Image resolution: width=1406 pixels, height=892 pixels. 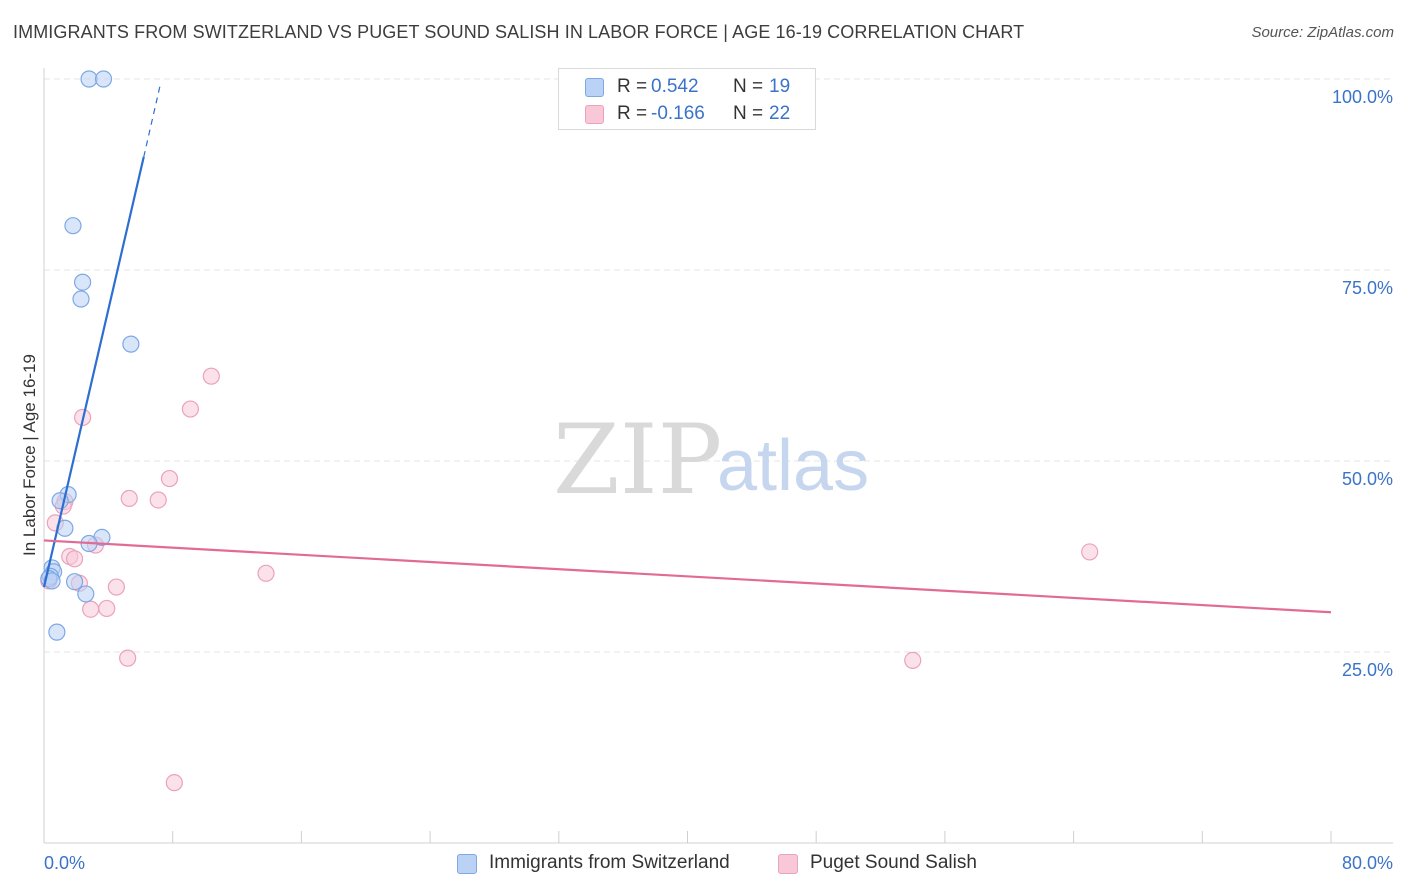 I want to click on y-tick-label: 25.0%, so click(x=1367, y=670).